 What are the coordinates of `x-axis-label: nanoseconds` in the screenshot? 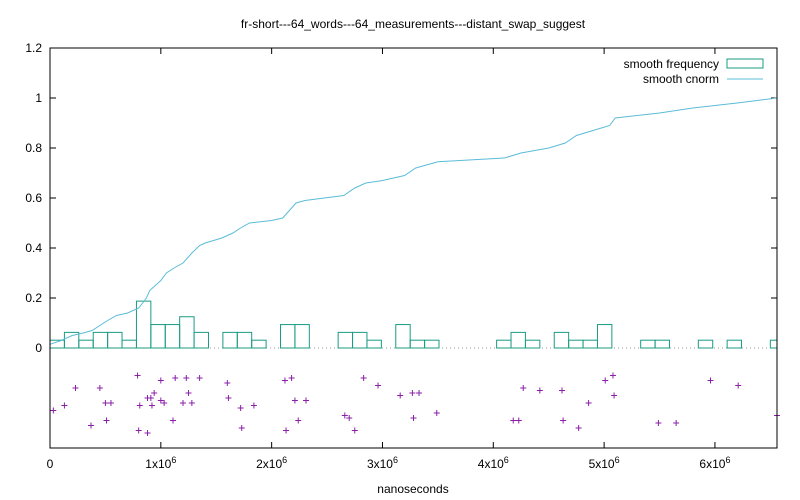 It's located at (412, 489).